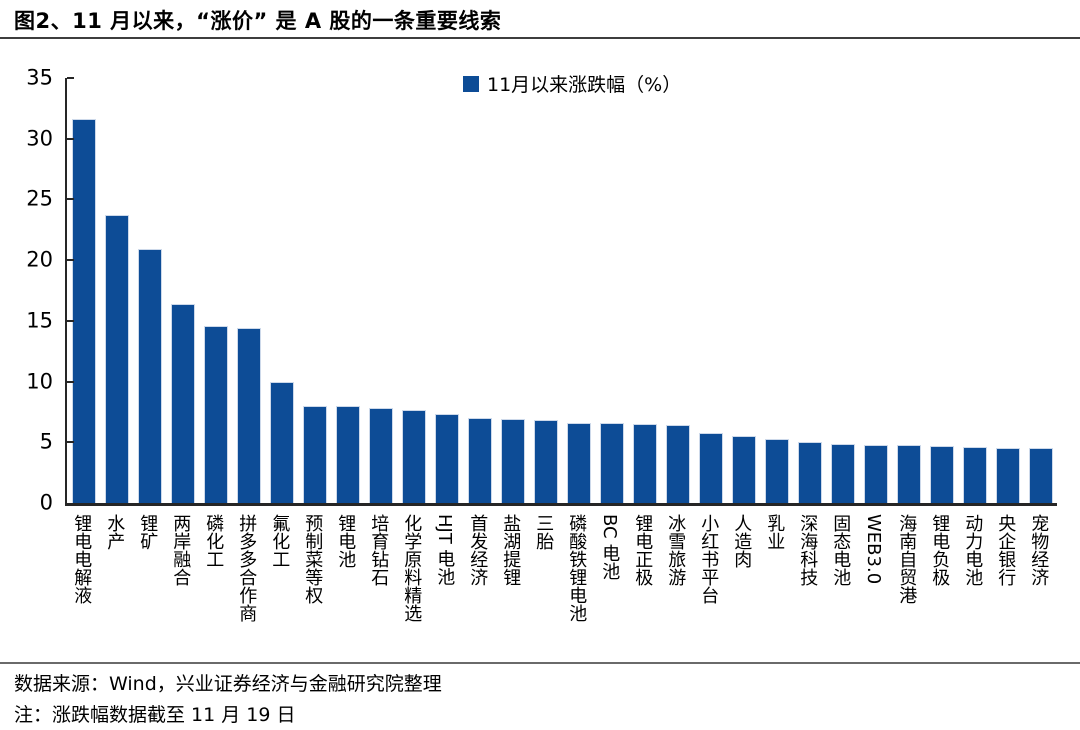 The width and height of the screenshot is (1080, 730). Describe the element at coordinates (471, 83) in the screenshot. I see `legend-swatch-icon` at that location.